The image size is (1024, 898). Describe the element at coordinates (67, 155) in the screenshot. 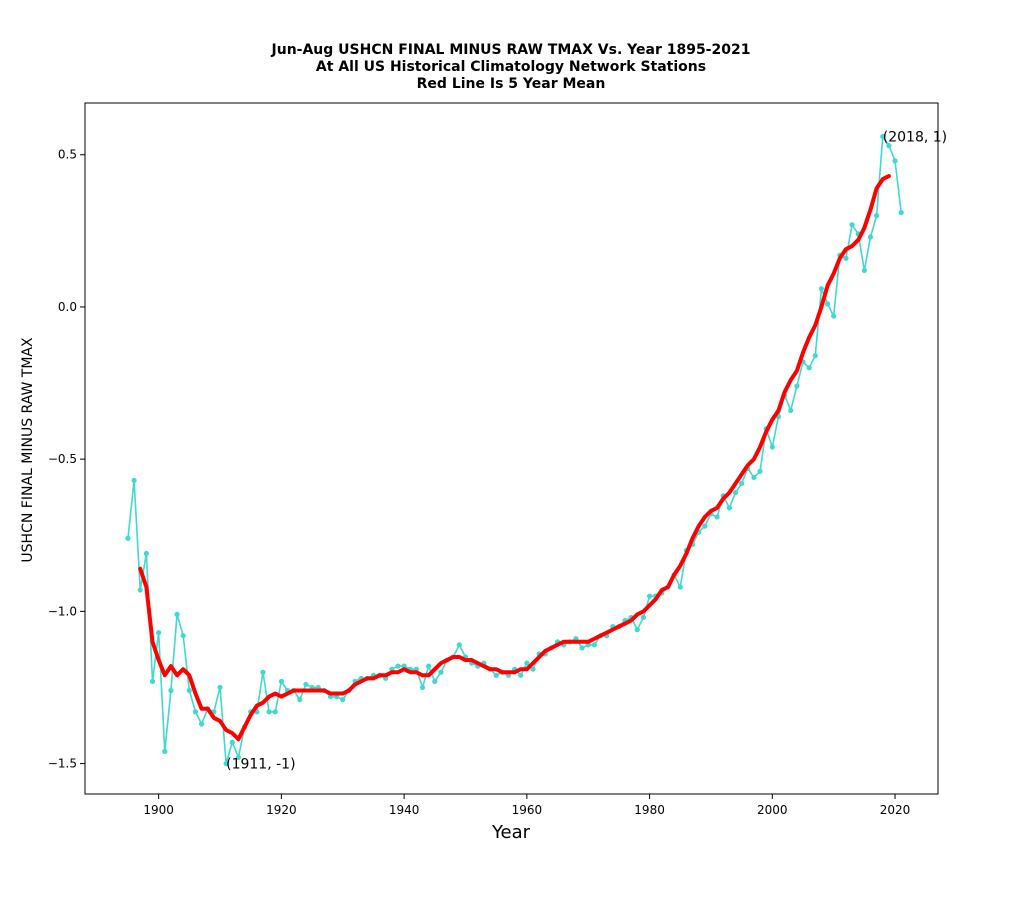

I see `y-tick-label: 0.5` at that location.